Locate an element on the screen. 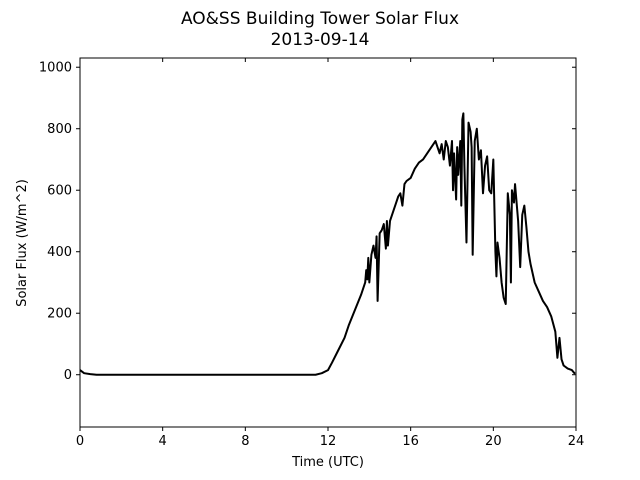 This screenshot has height=480, width=640. x-tick-label: 0 is located at coordinates (80, 441).